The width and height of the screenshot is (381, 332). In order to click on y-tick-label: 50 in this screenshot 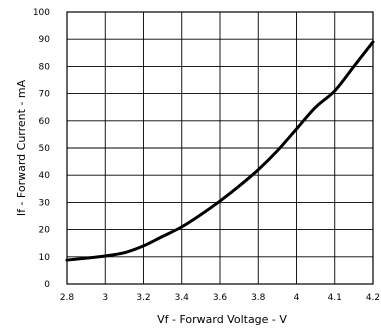, I will do `click(45, 149)`.